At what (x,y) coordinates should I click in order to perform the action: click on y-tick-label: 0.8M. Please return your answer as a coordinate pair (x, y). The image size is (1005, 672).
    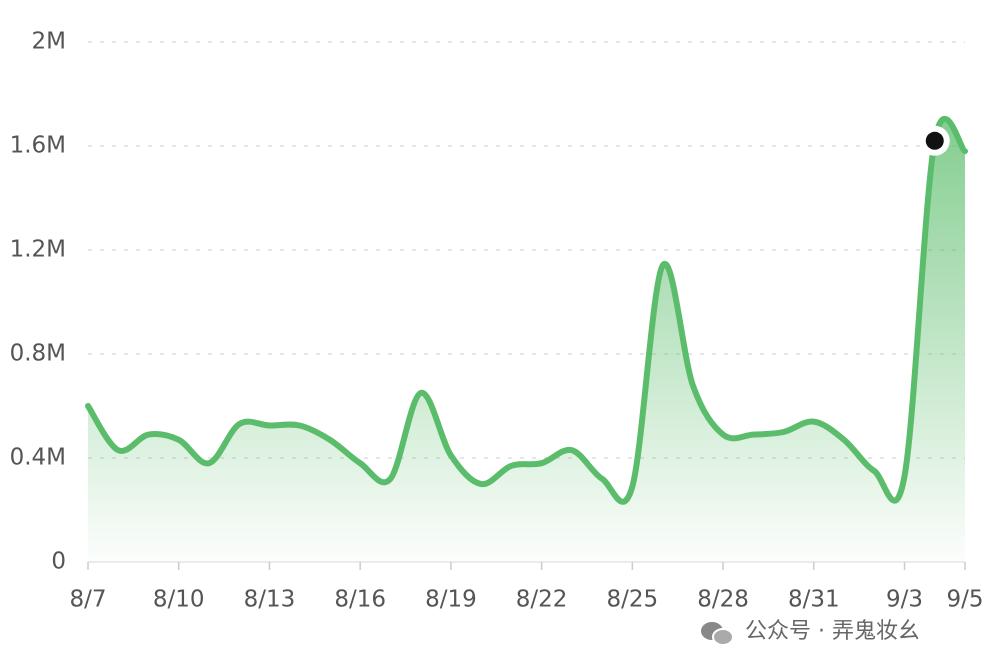
    Looking at the image, I should click on (38, 354).